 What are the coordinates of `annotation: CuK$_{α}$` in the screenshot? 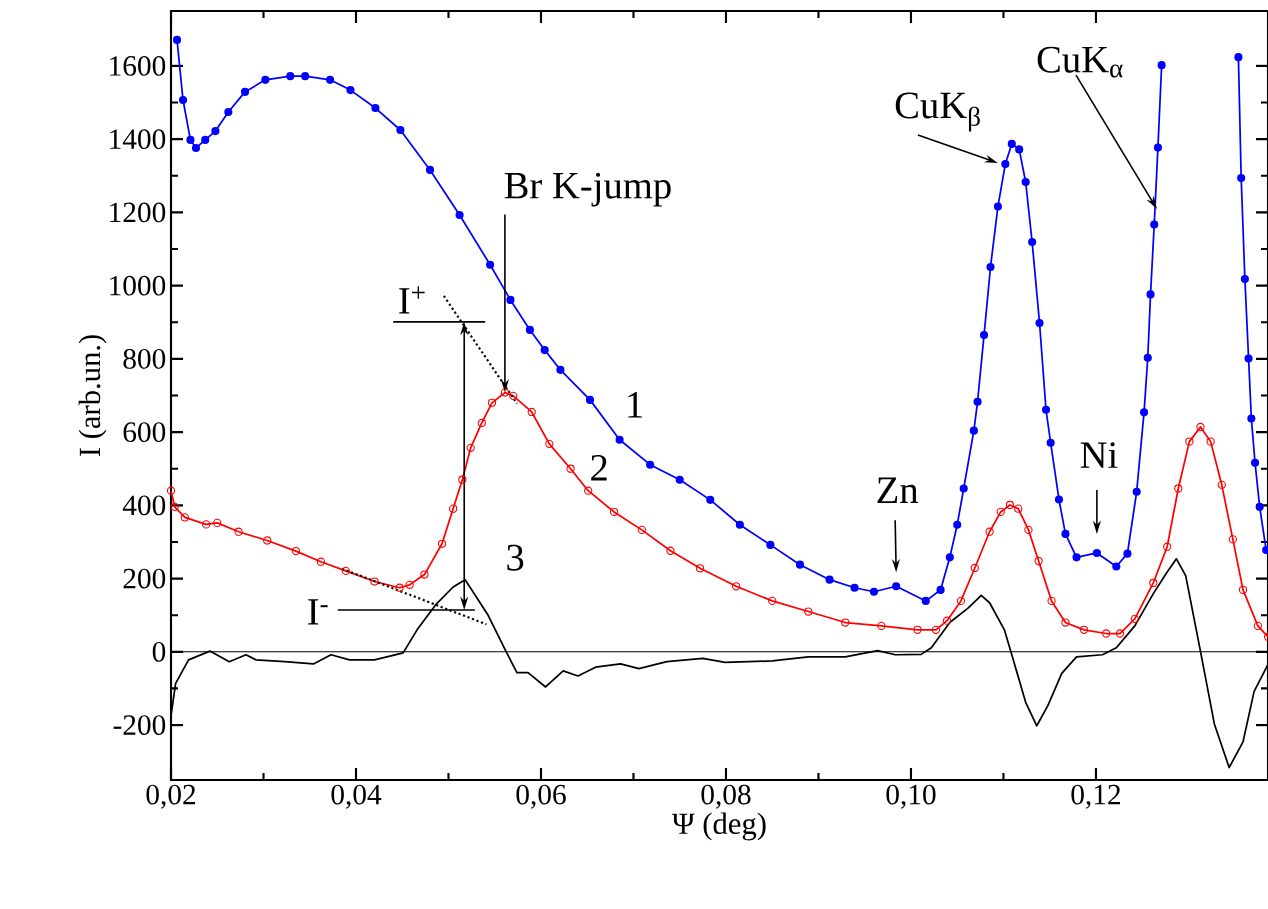 It's located at (1080, 62).